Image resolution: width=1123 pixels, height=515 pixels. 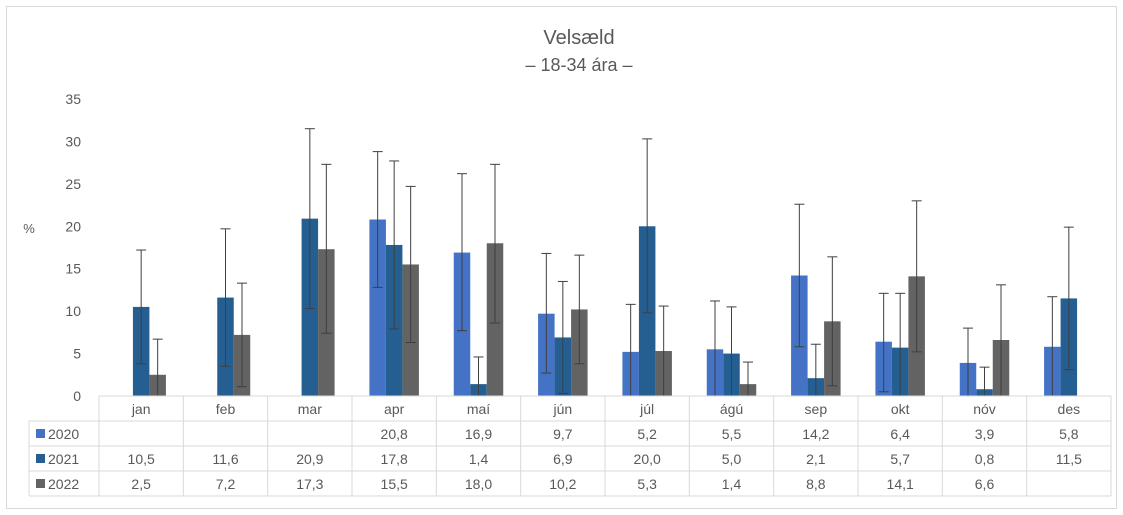 I want to click on bar-2020-apr, so click(x=377, y=307).